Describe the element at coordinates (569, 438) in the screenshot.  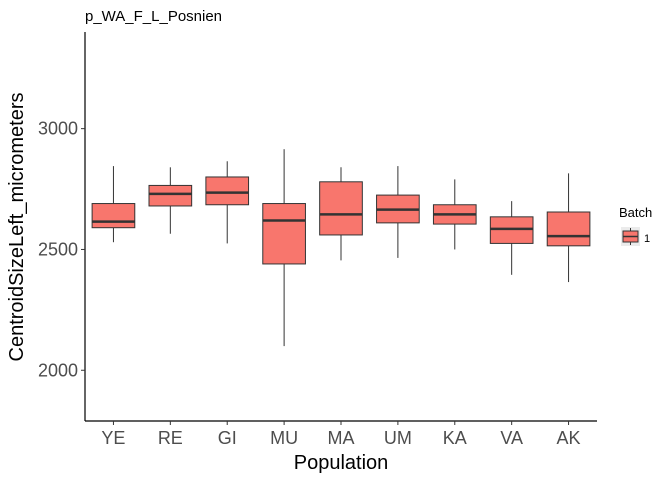
I see `x-tick-label-ak: AK` at that location.